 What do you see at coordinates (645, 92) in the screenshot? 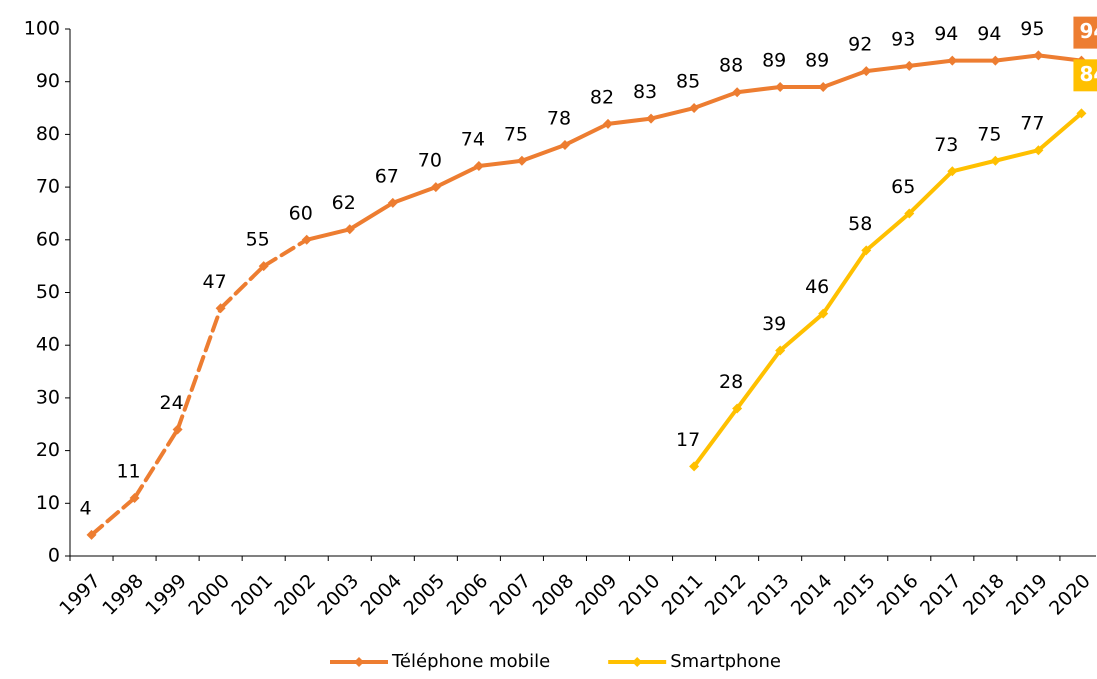
I see `data-label: 83` at bounding box center [645, 92].